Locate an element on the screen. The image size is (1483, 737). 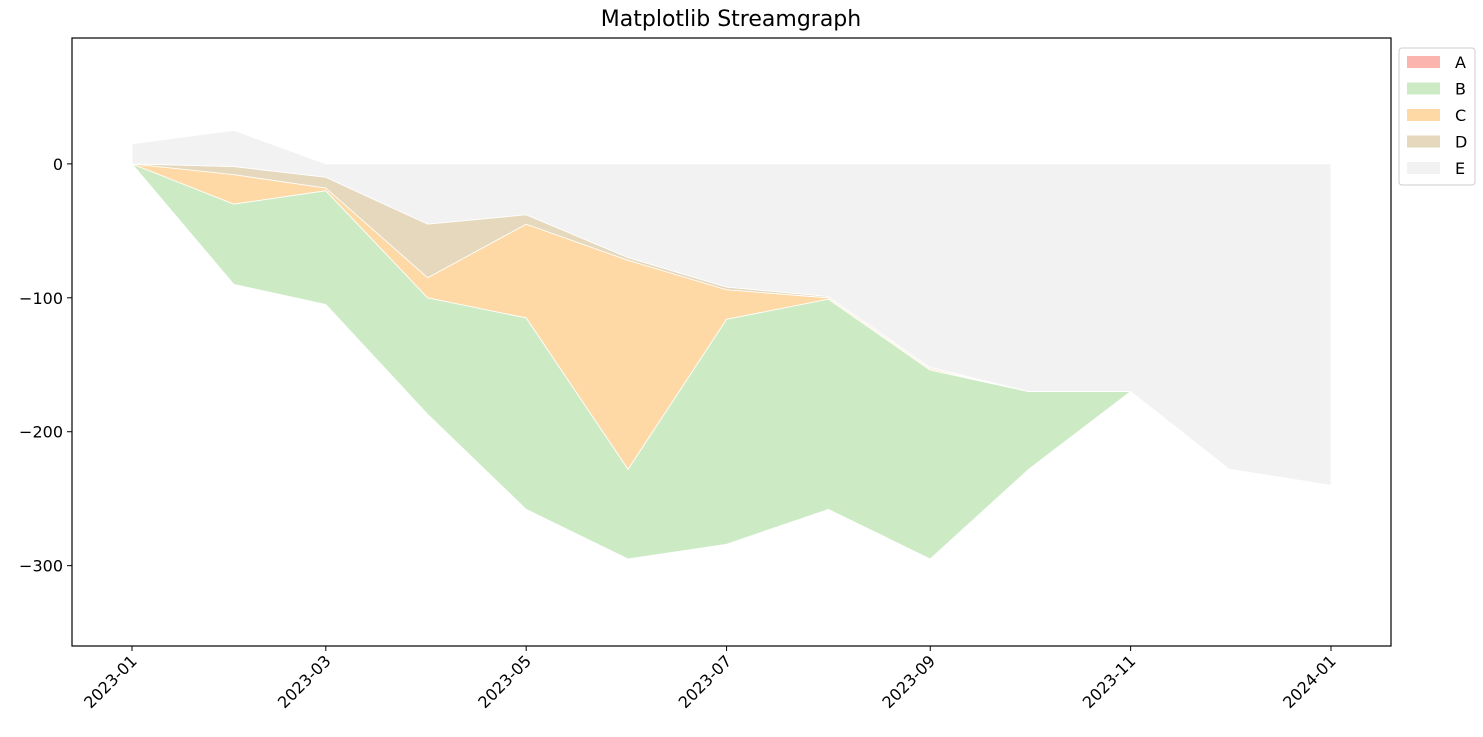
legend-label: B is located at coordinates (1460, 89).